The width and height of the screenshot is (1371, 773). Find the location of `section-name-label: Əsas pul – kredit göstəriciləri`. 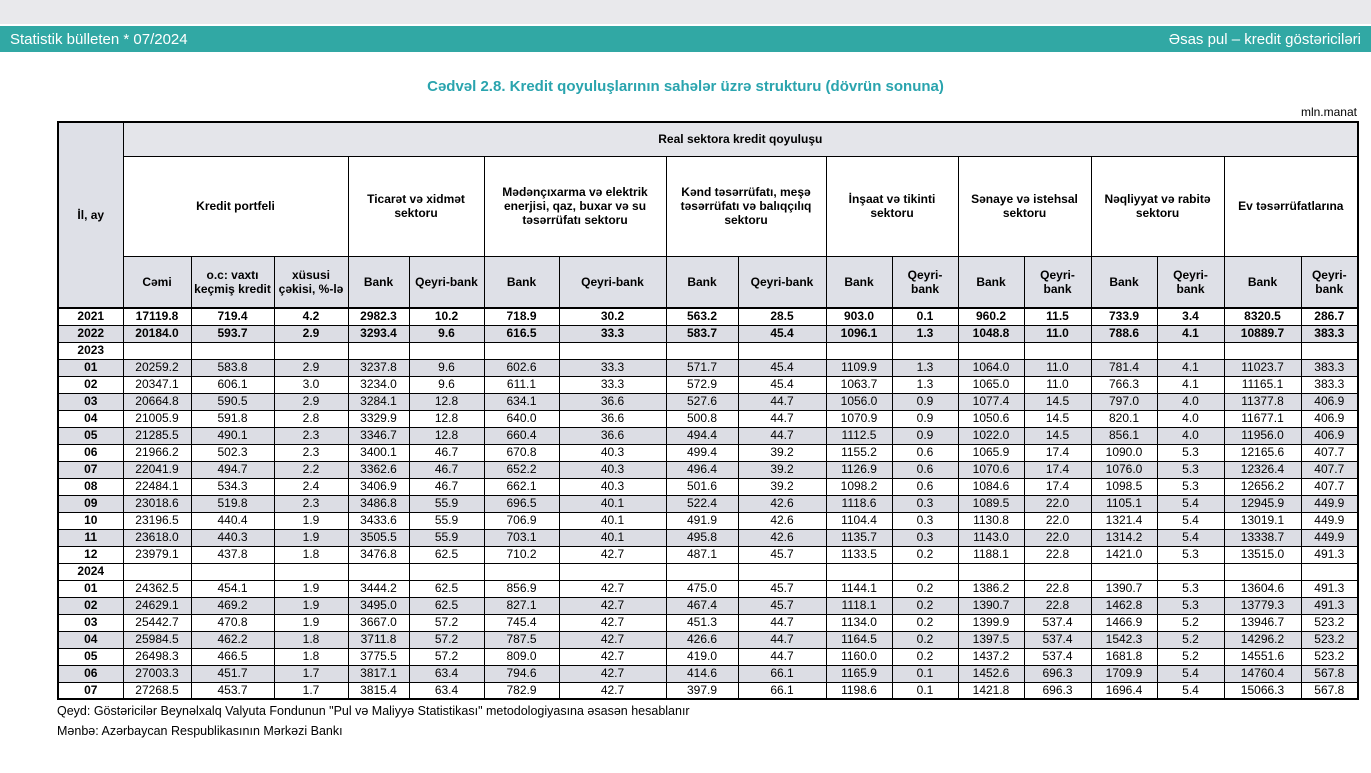

section-name-label: Əsas pul – kredit göstəriciləri is located at coordinates (1264, 39).